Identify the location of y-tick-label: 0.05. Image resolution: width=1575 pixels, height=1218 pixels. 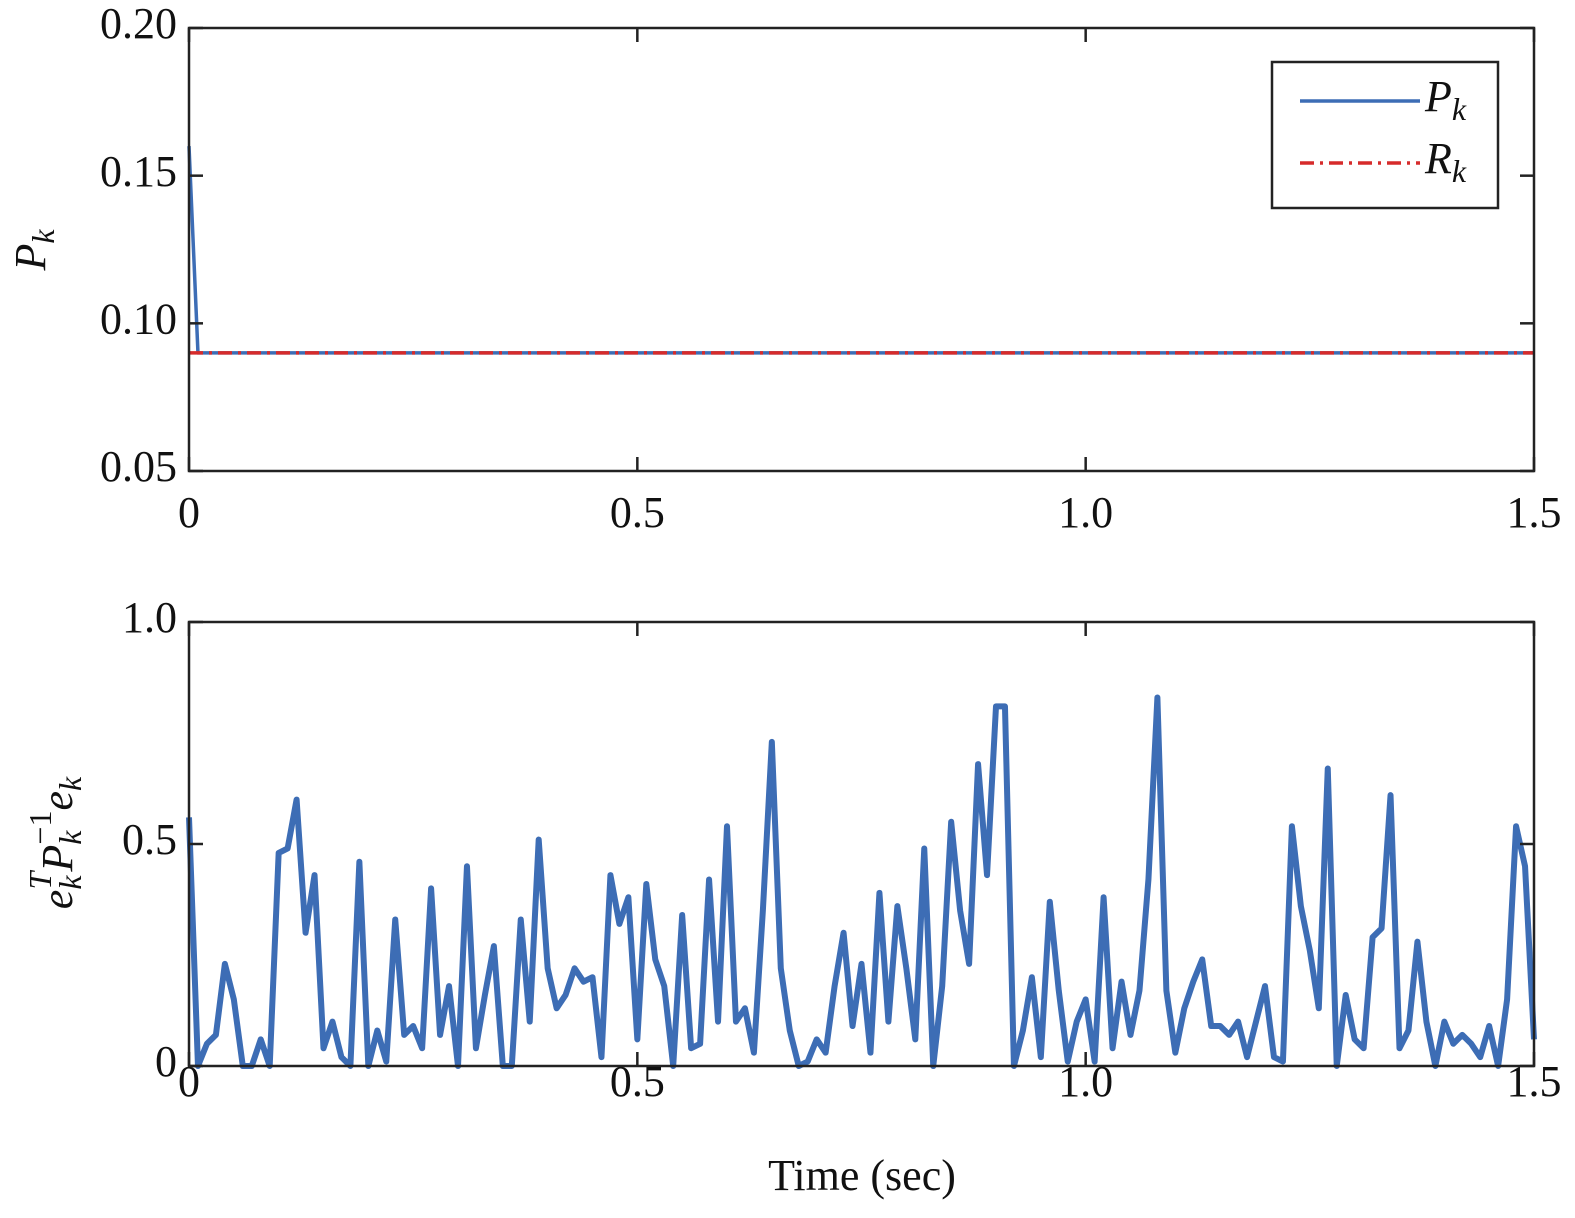
(138, 466).